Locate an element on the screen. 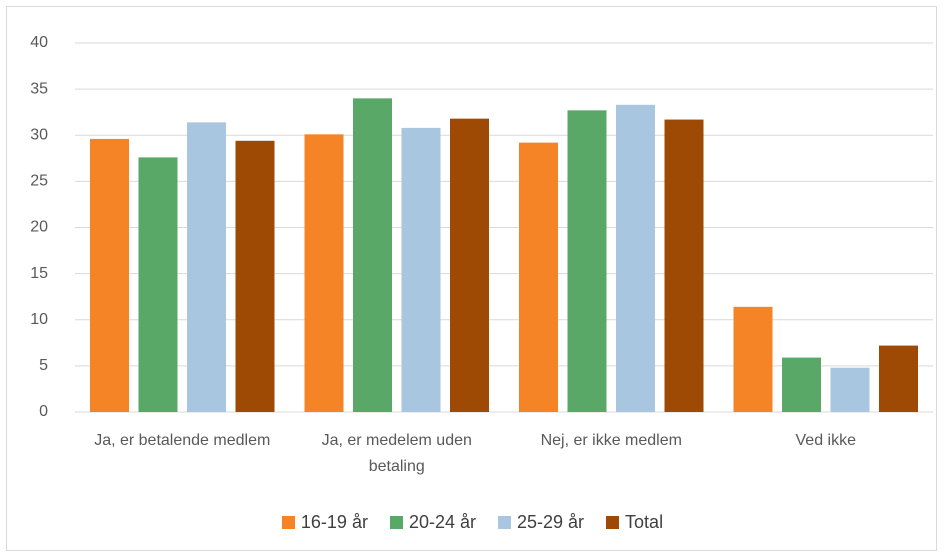 The image size is (945, 558). legend-item: 16-19 år is located at coordinates (324, 522).